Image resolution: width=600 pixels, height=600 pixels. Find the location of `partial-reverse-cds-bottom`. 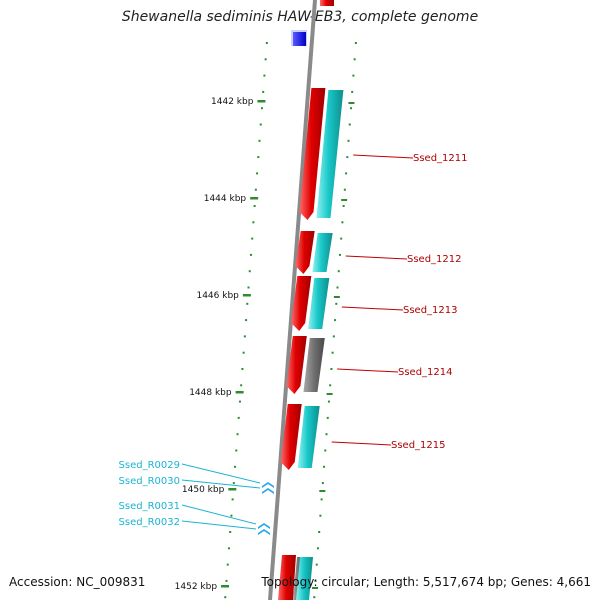

partial-reverse-cds-bottom is located at coordinates (304, 578).